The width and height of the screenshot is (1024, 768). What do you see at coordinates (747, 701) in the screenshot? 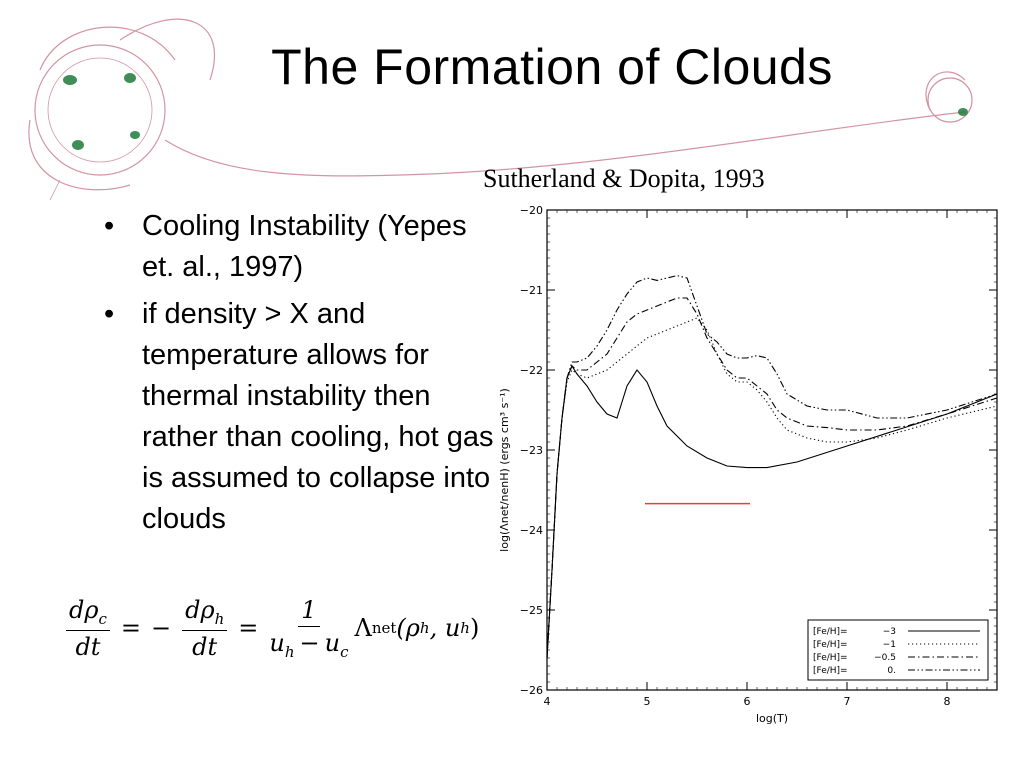
I see `x-tick-label: 6` at bounding box center [747, 701].